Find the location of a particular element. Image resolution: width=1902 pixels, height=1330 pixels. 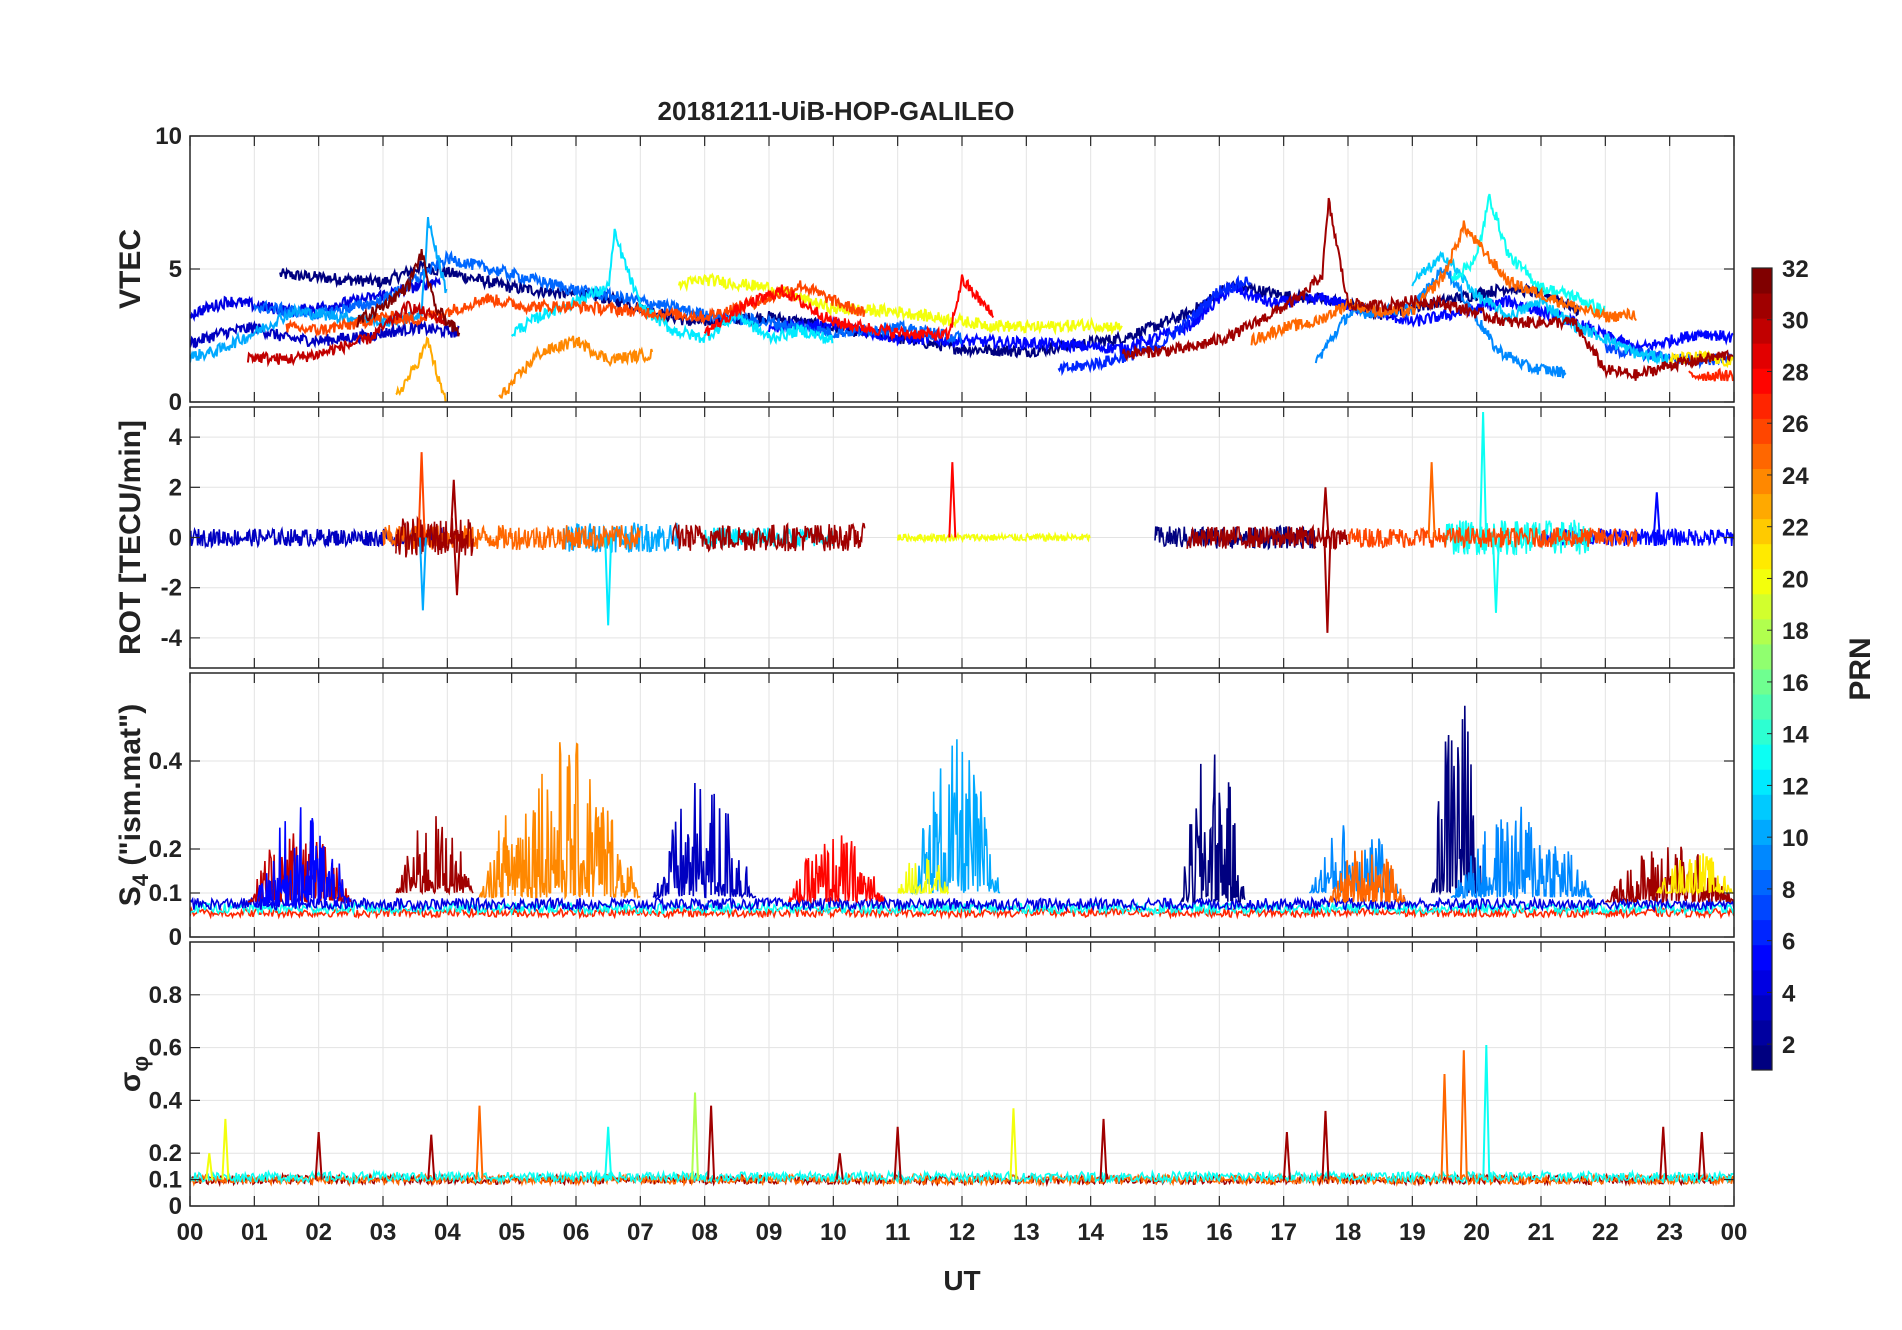

x-tick-label: 03 is located at coordinates (383, 1232).